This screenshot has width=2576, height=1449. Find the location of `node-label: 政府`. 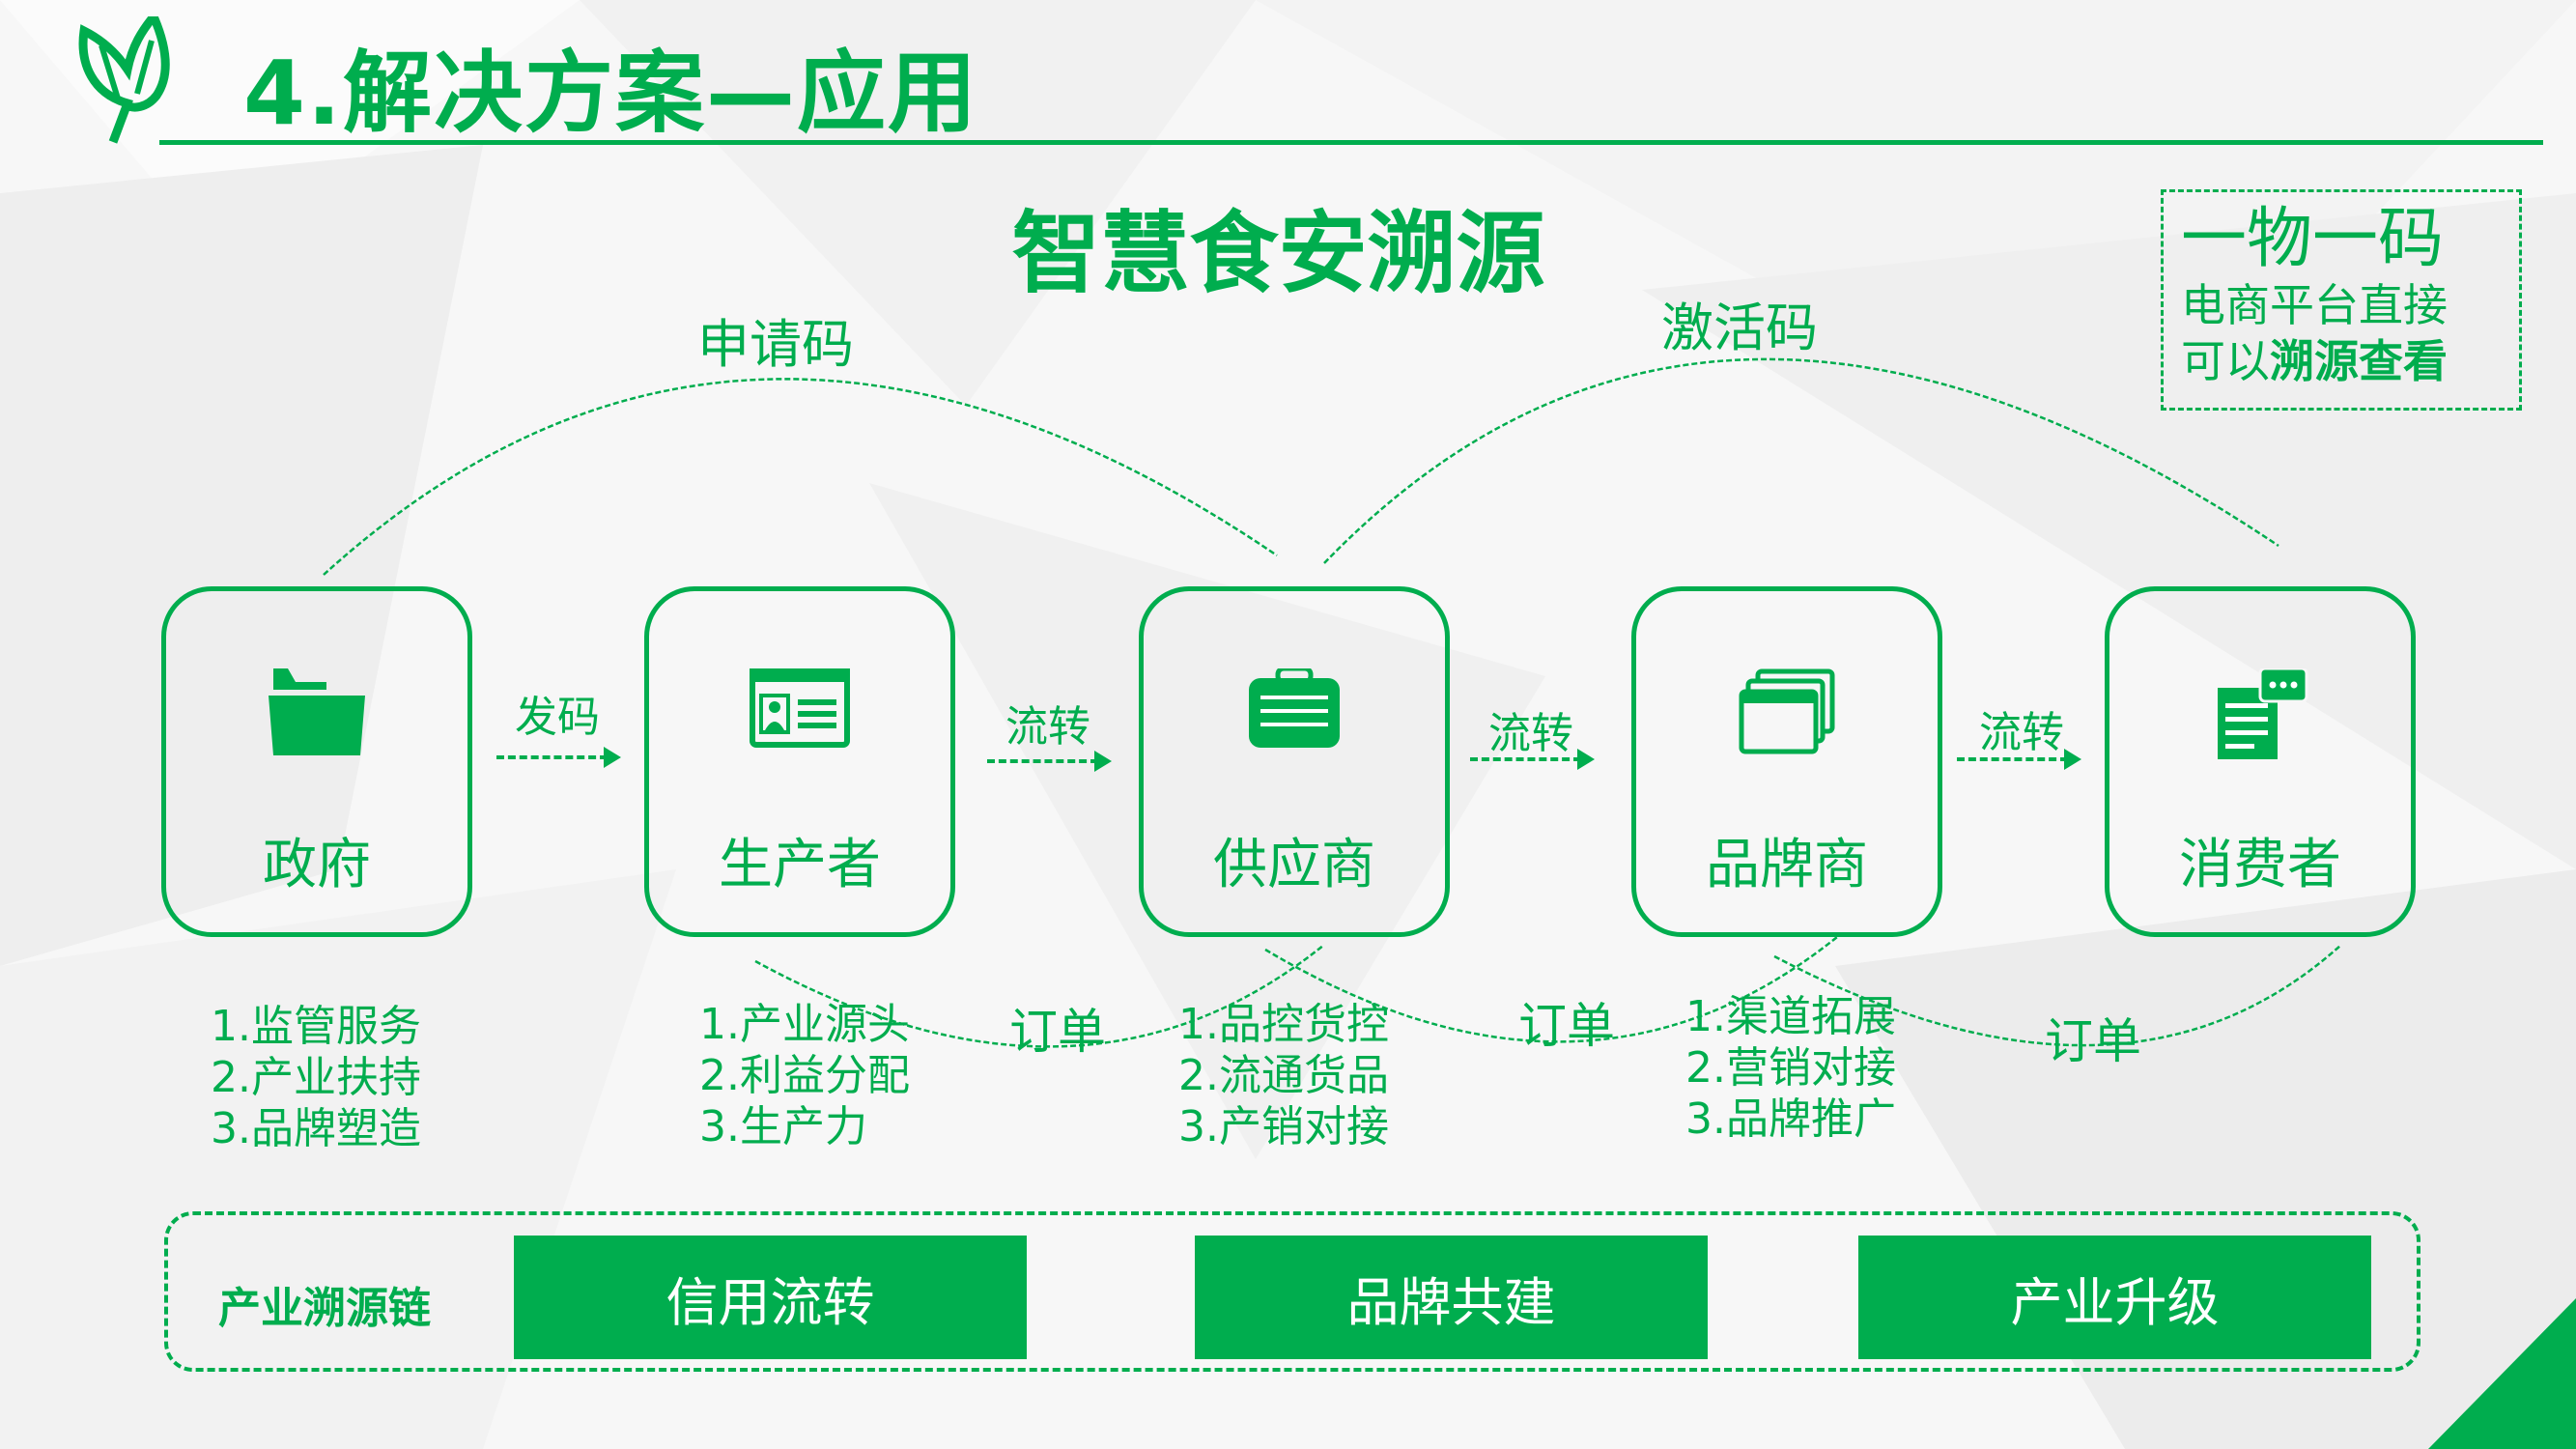

node-label: 政府 is located at coordinates (317, 865).